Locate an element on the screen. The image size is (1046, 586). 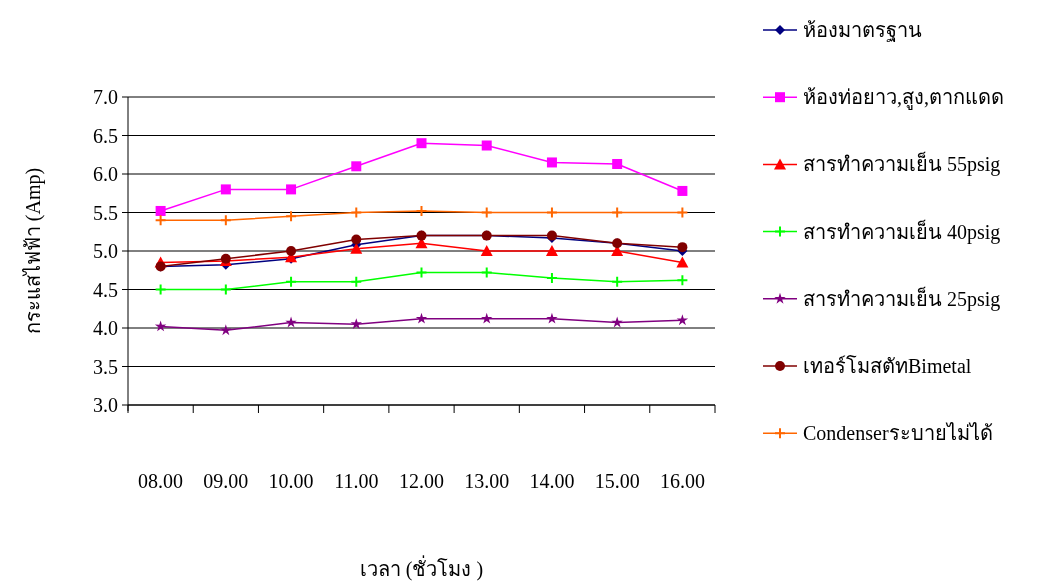
legend-label: สารทำความเย็น 55psig is located at coordinates (902, 164).